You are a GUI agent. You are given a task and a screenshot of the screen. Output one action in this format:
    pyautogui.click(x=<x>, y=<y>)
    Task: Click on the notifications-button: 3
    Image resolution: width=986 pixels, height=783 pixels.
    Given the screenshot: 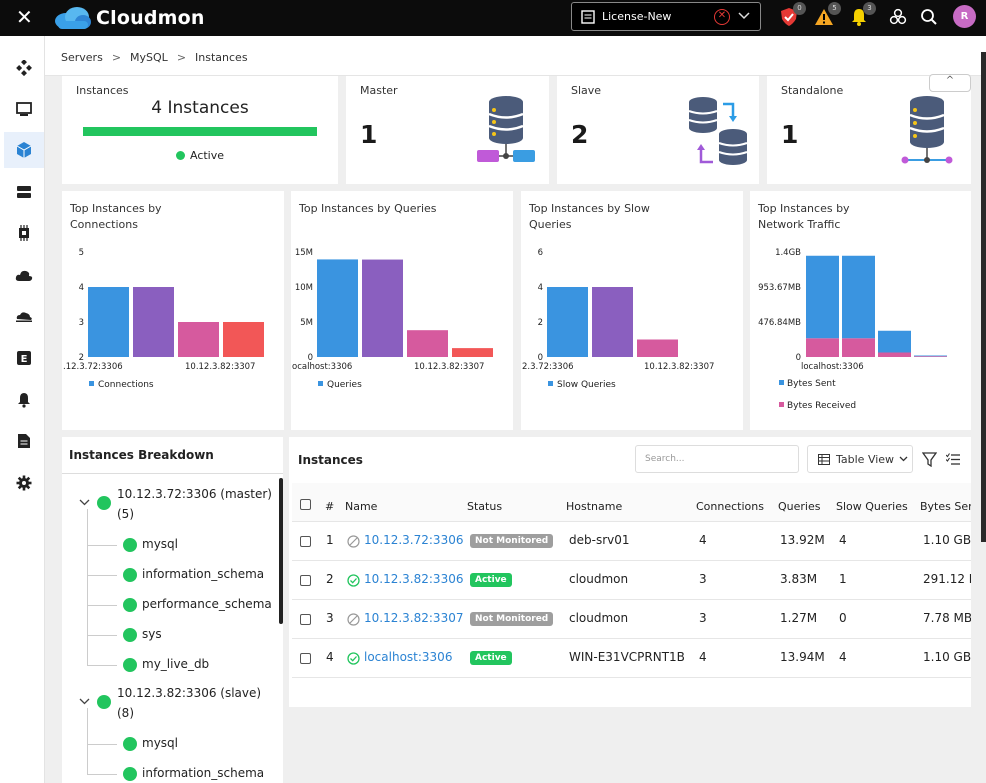 What is the action you would take?
    pyautogui.click(x=861, y=15)
    